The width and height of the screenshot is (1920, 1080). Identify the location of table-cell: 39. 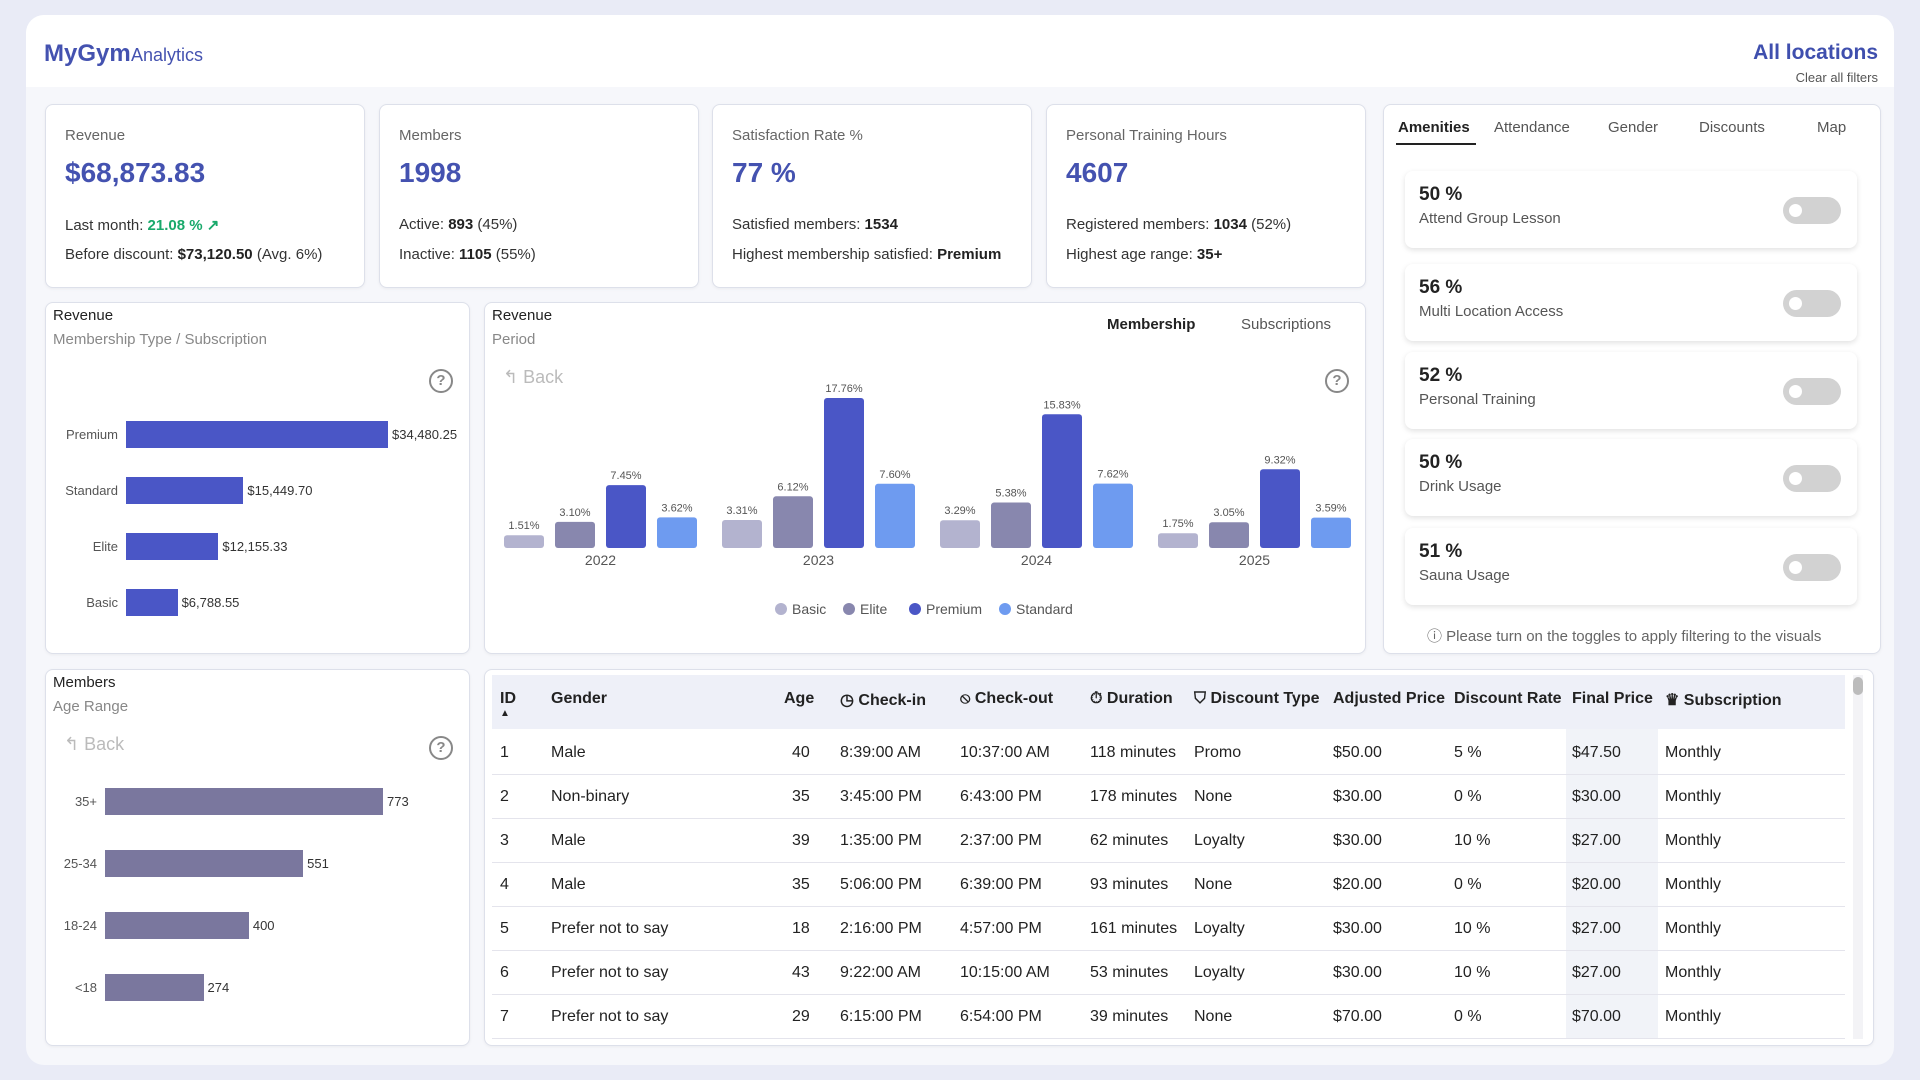
(801, 840).